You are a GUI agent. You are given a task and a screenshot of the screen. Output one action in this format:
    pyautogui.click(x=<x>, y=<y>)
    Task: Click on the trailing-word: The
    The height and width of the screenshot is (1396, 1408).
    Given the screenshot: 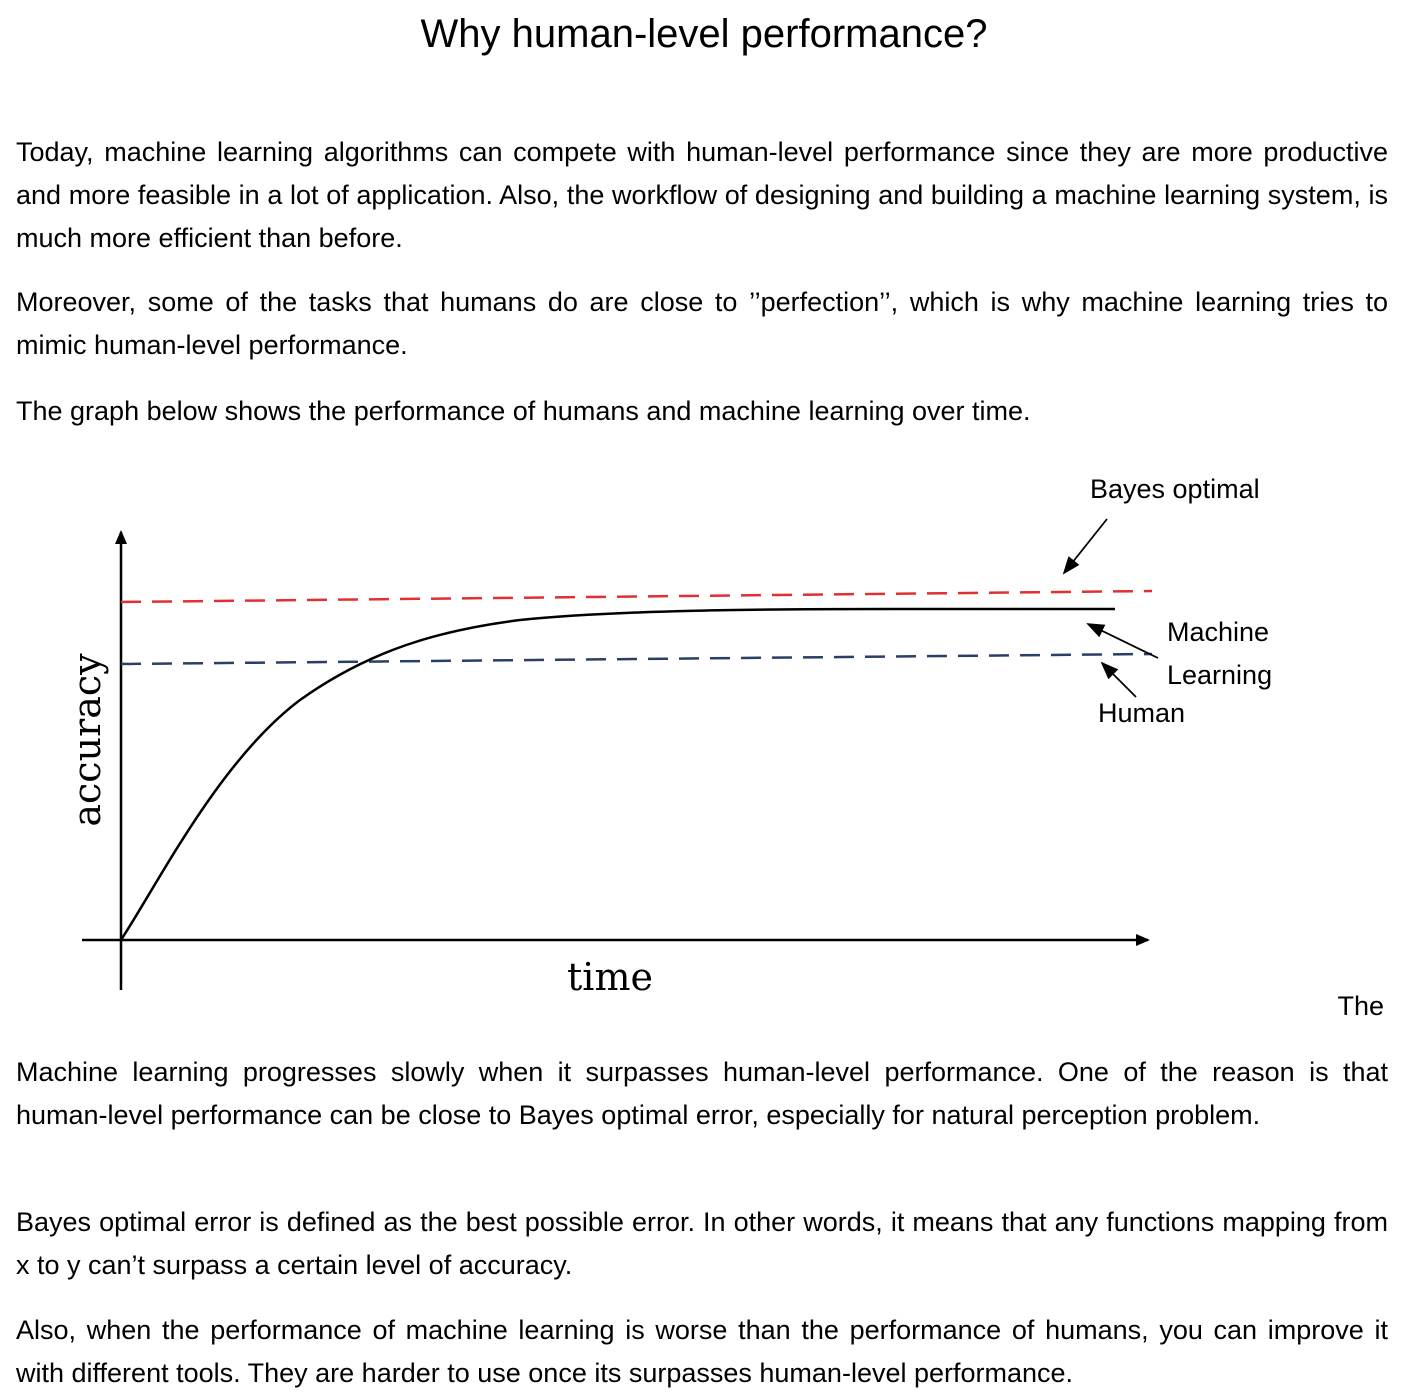 What is the action you would take?
    pyautogui.click(x=1360, y=1006)
    